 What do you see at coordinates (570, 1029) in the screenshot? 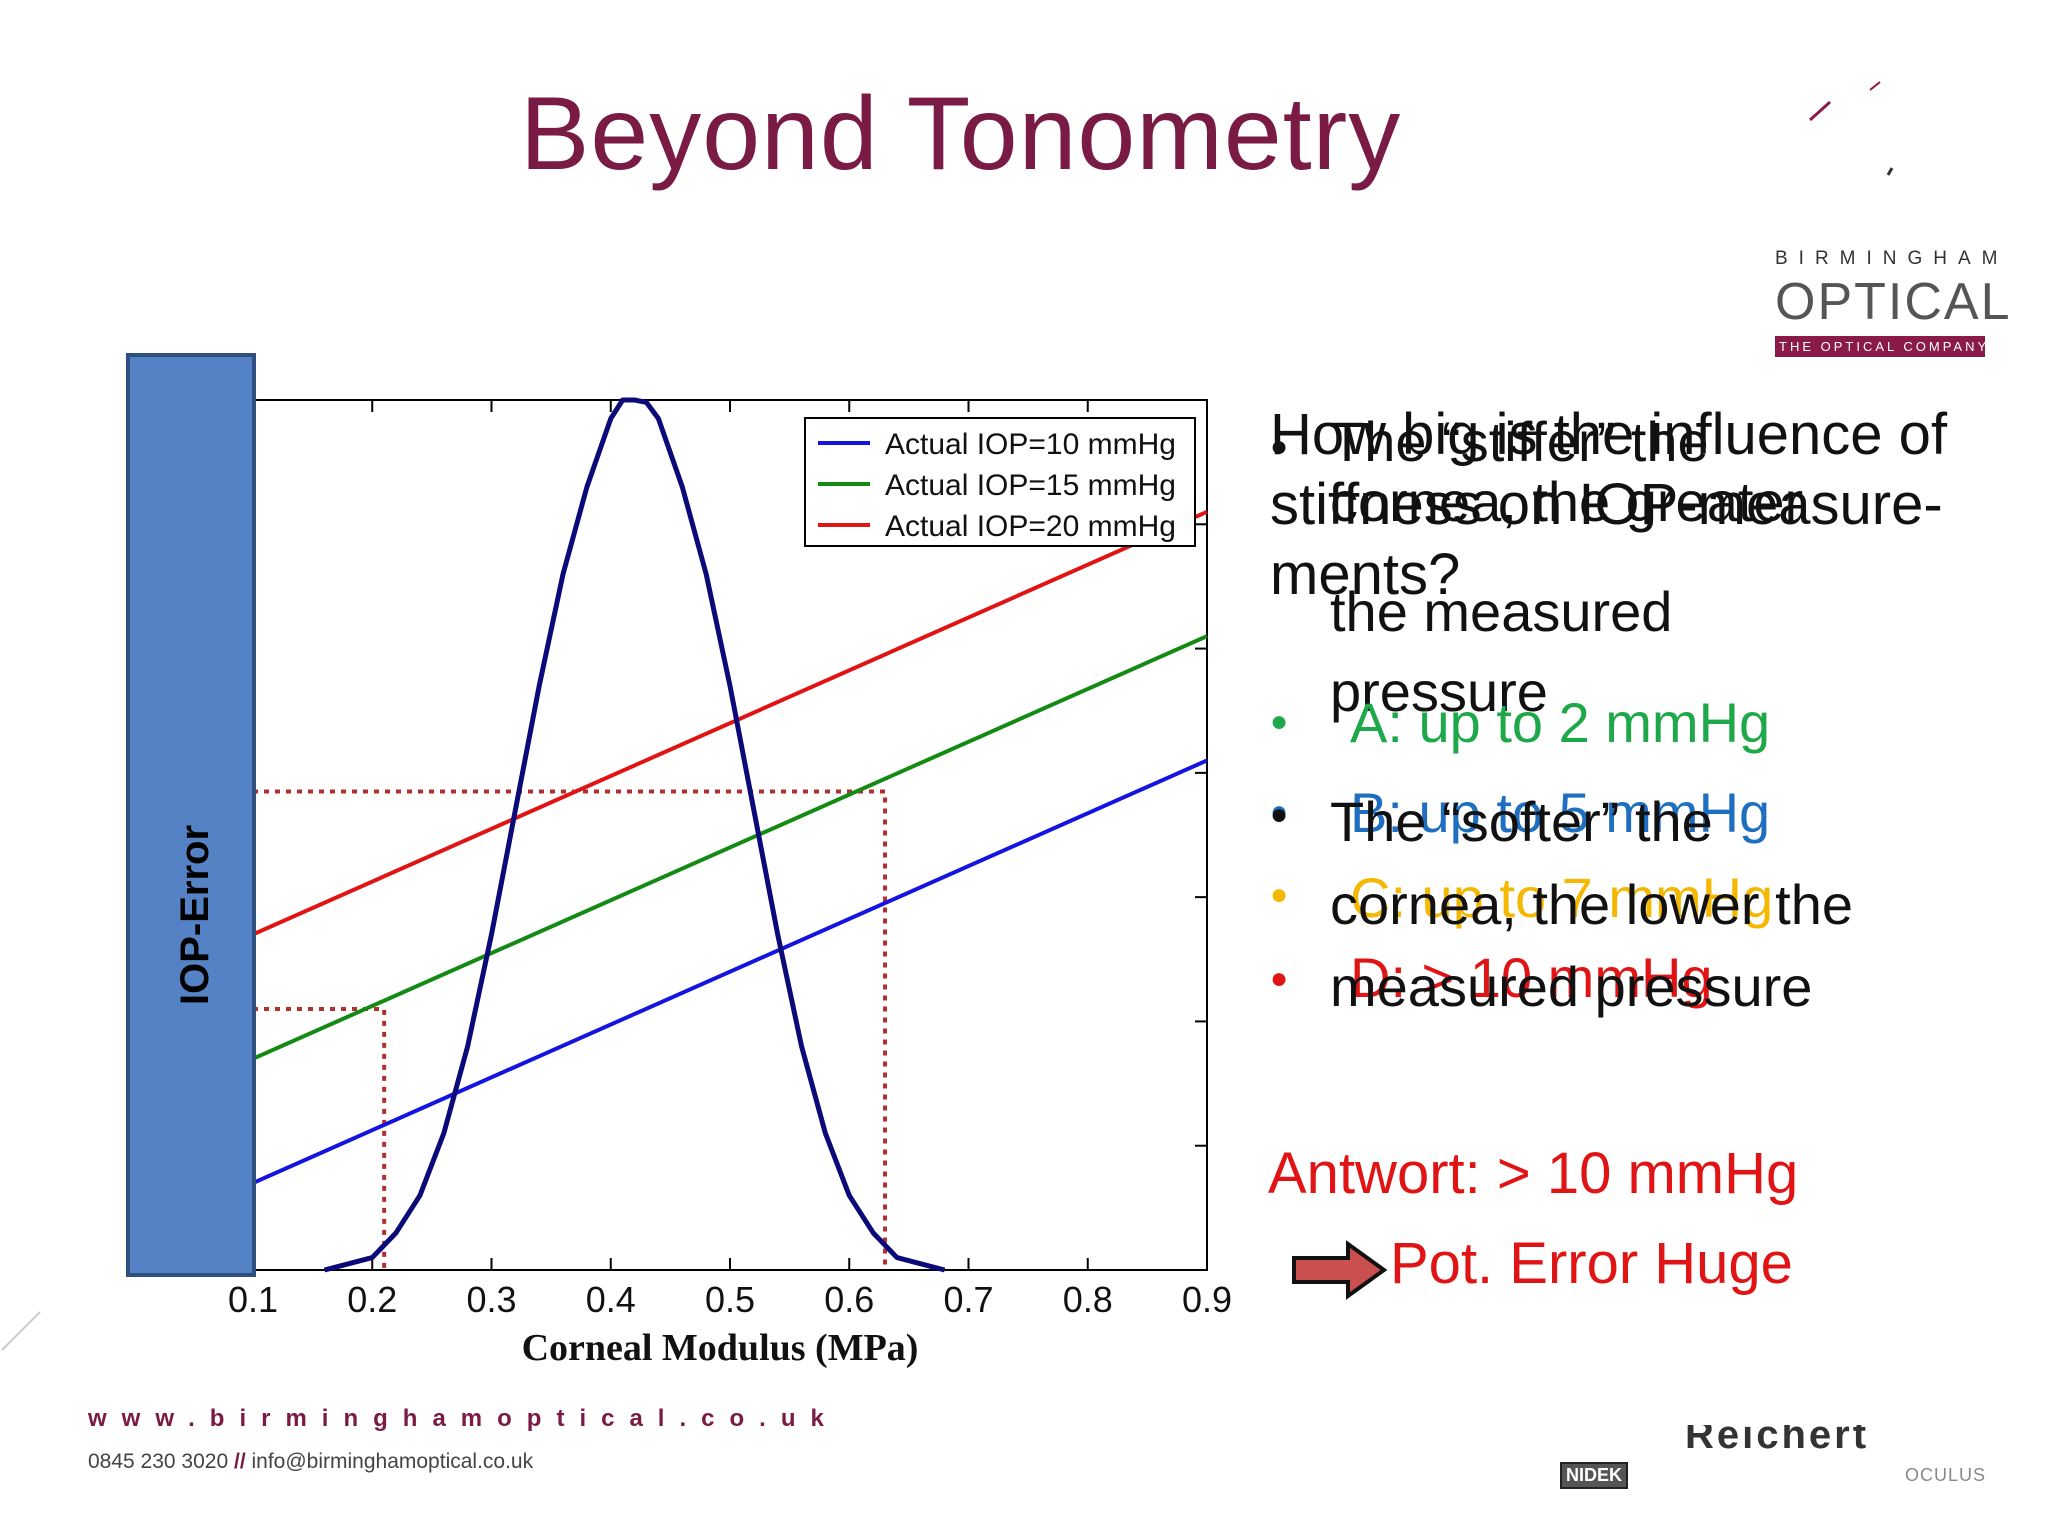
I see `reference-dotted-line` at bounding box center [570, 1029].